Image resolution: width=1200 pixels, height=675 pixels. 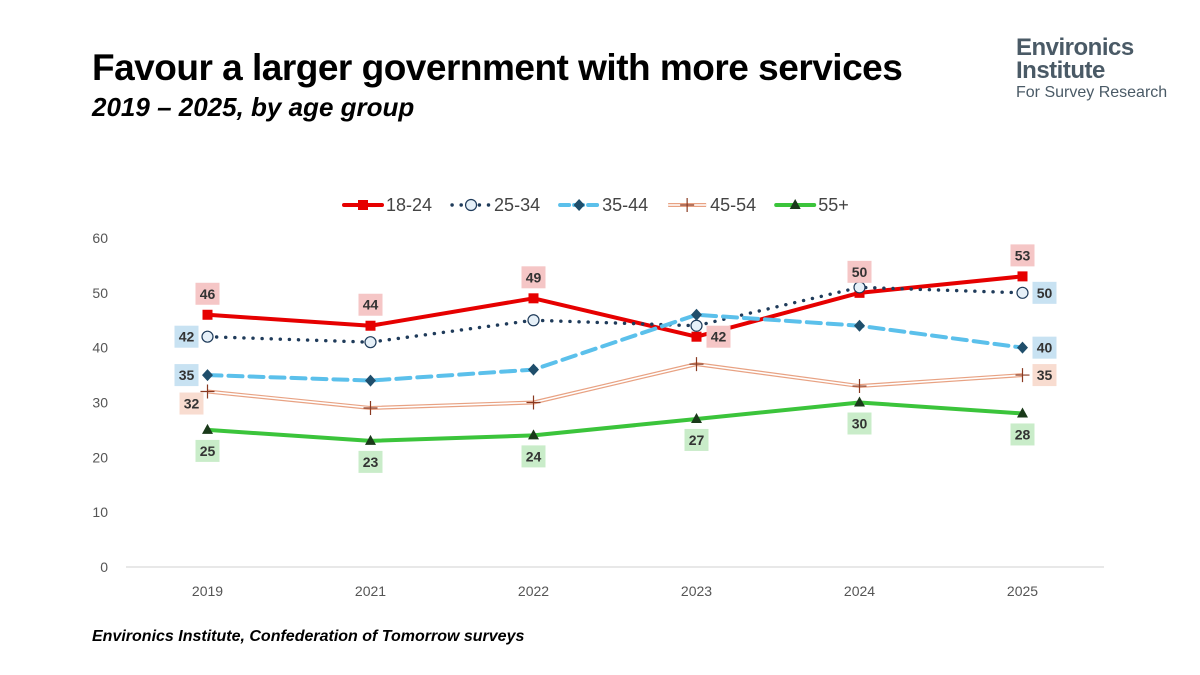 I want to click on data-label-bg-45-54-2025, so click(x=1044, y=375).